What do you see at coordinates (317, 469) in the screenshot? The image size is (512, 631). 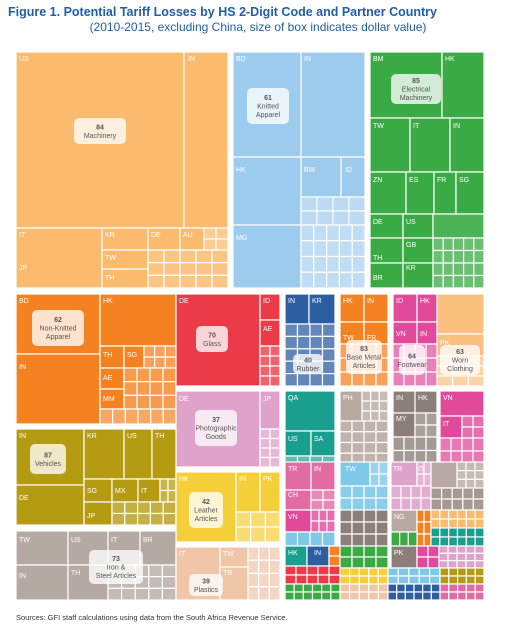 I see `small-partner-label: IN` at bounding box center [317, 469].